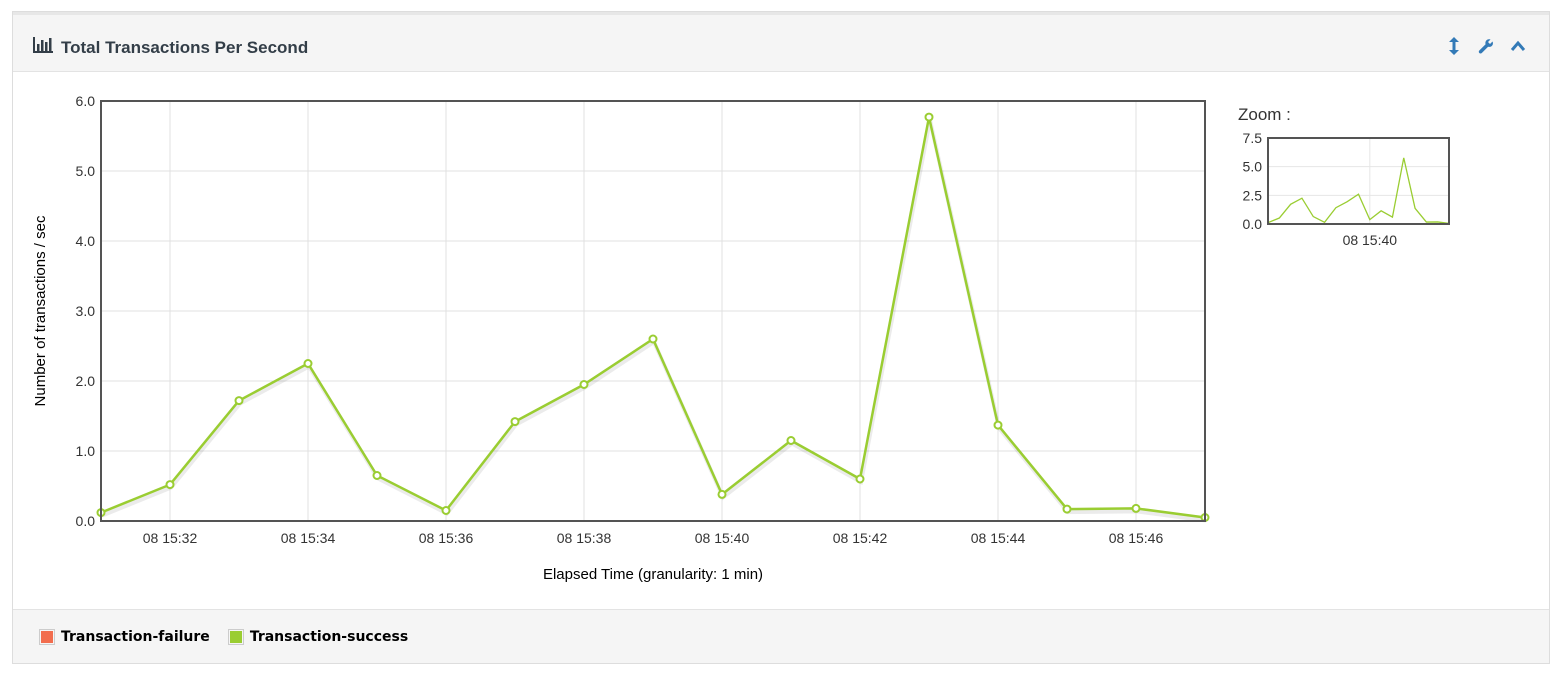  Describe the element at coordinates (1136, 538) in the screenshot. I see `x-tick-label: 08 15:46` at that location.